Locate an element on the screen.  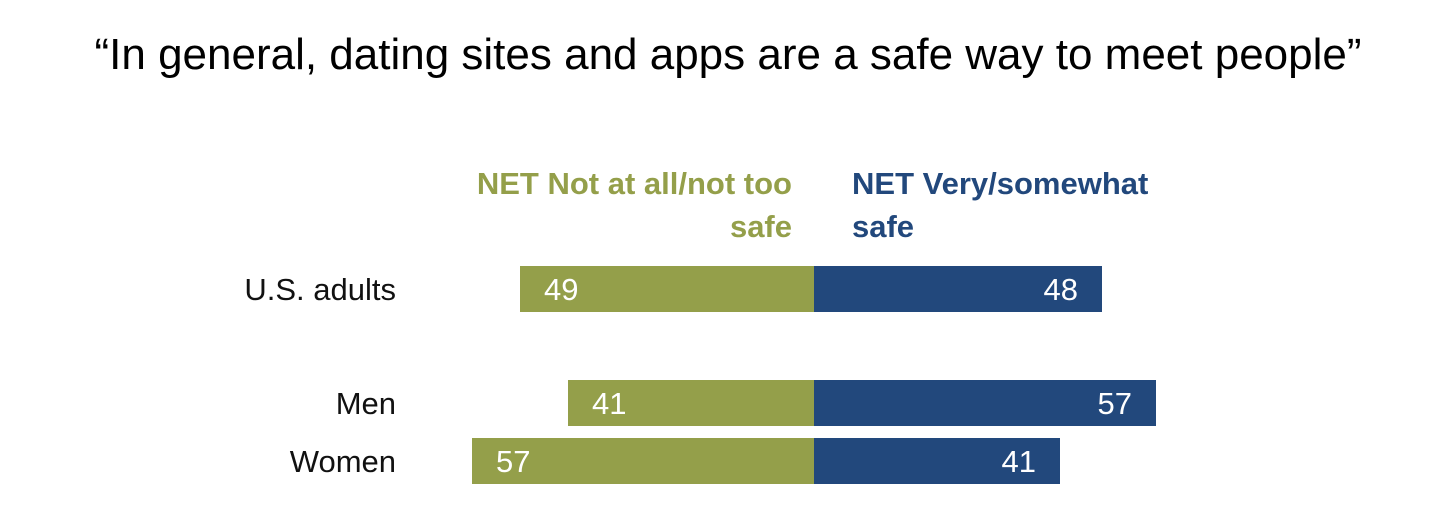
legend-label-not-safe: NET Not at all/not too safe is located at coordinates (634, 205).